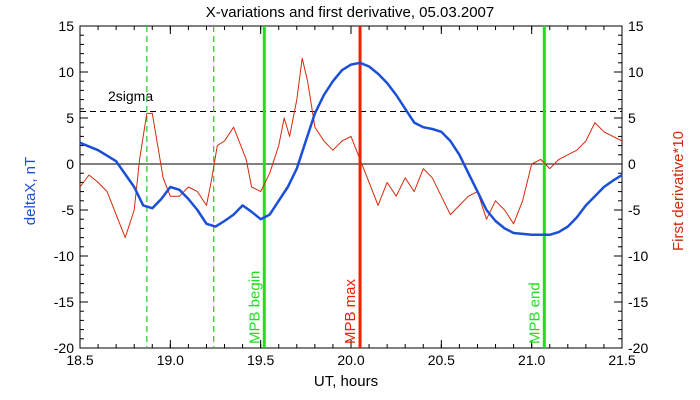  I want to click on sigma-label: 2sigma, so click(130, 96).